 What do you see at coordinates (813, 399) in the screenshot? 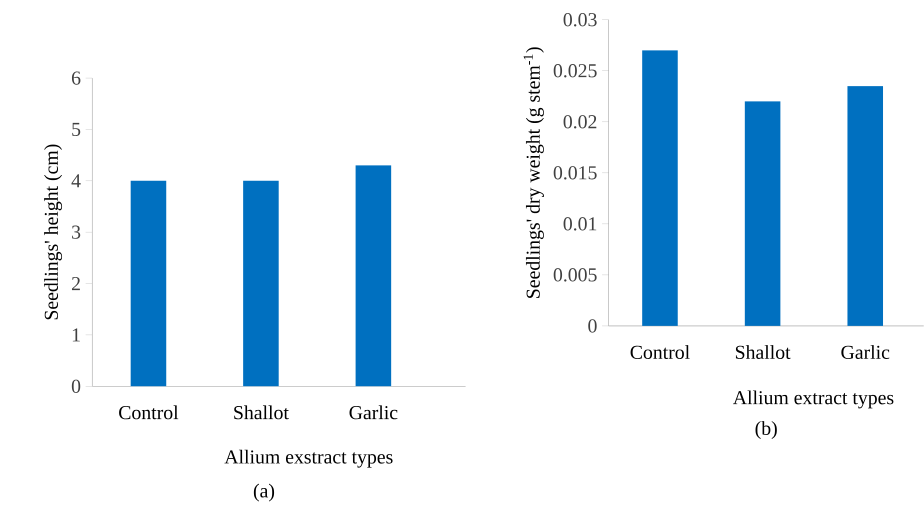
I see `x-axis-title: Allium extract types` at bounding box center [813, 399].